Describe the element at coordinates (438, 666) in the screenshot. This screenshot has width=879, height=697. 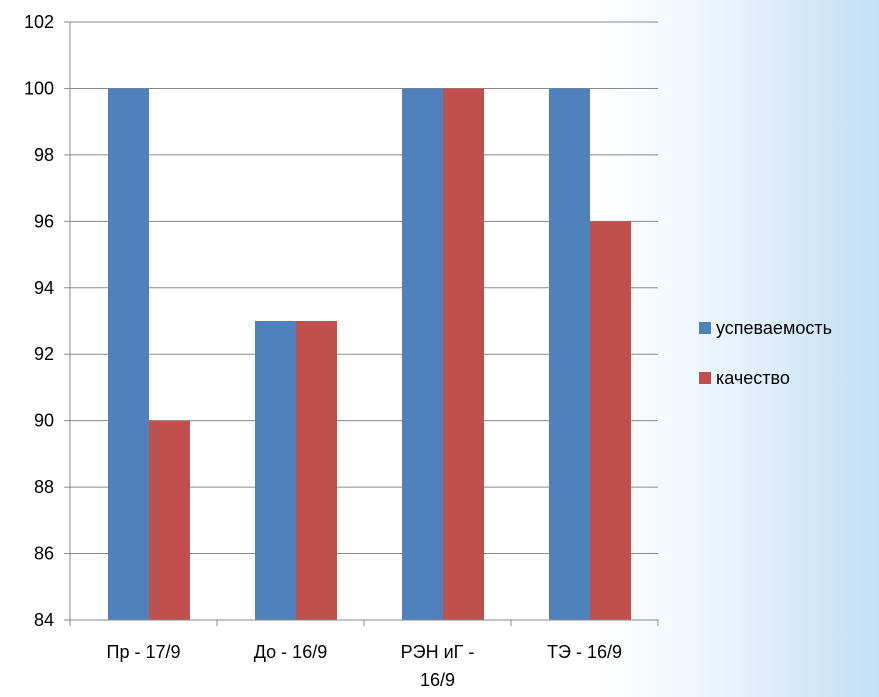
I see `x-tick-label-2: РЭН иГ -16/9` at that location.